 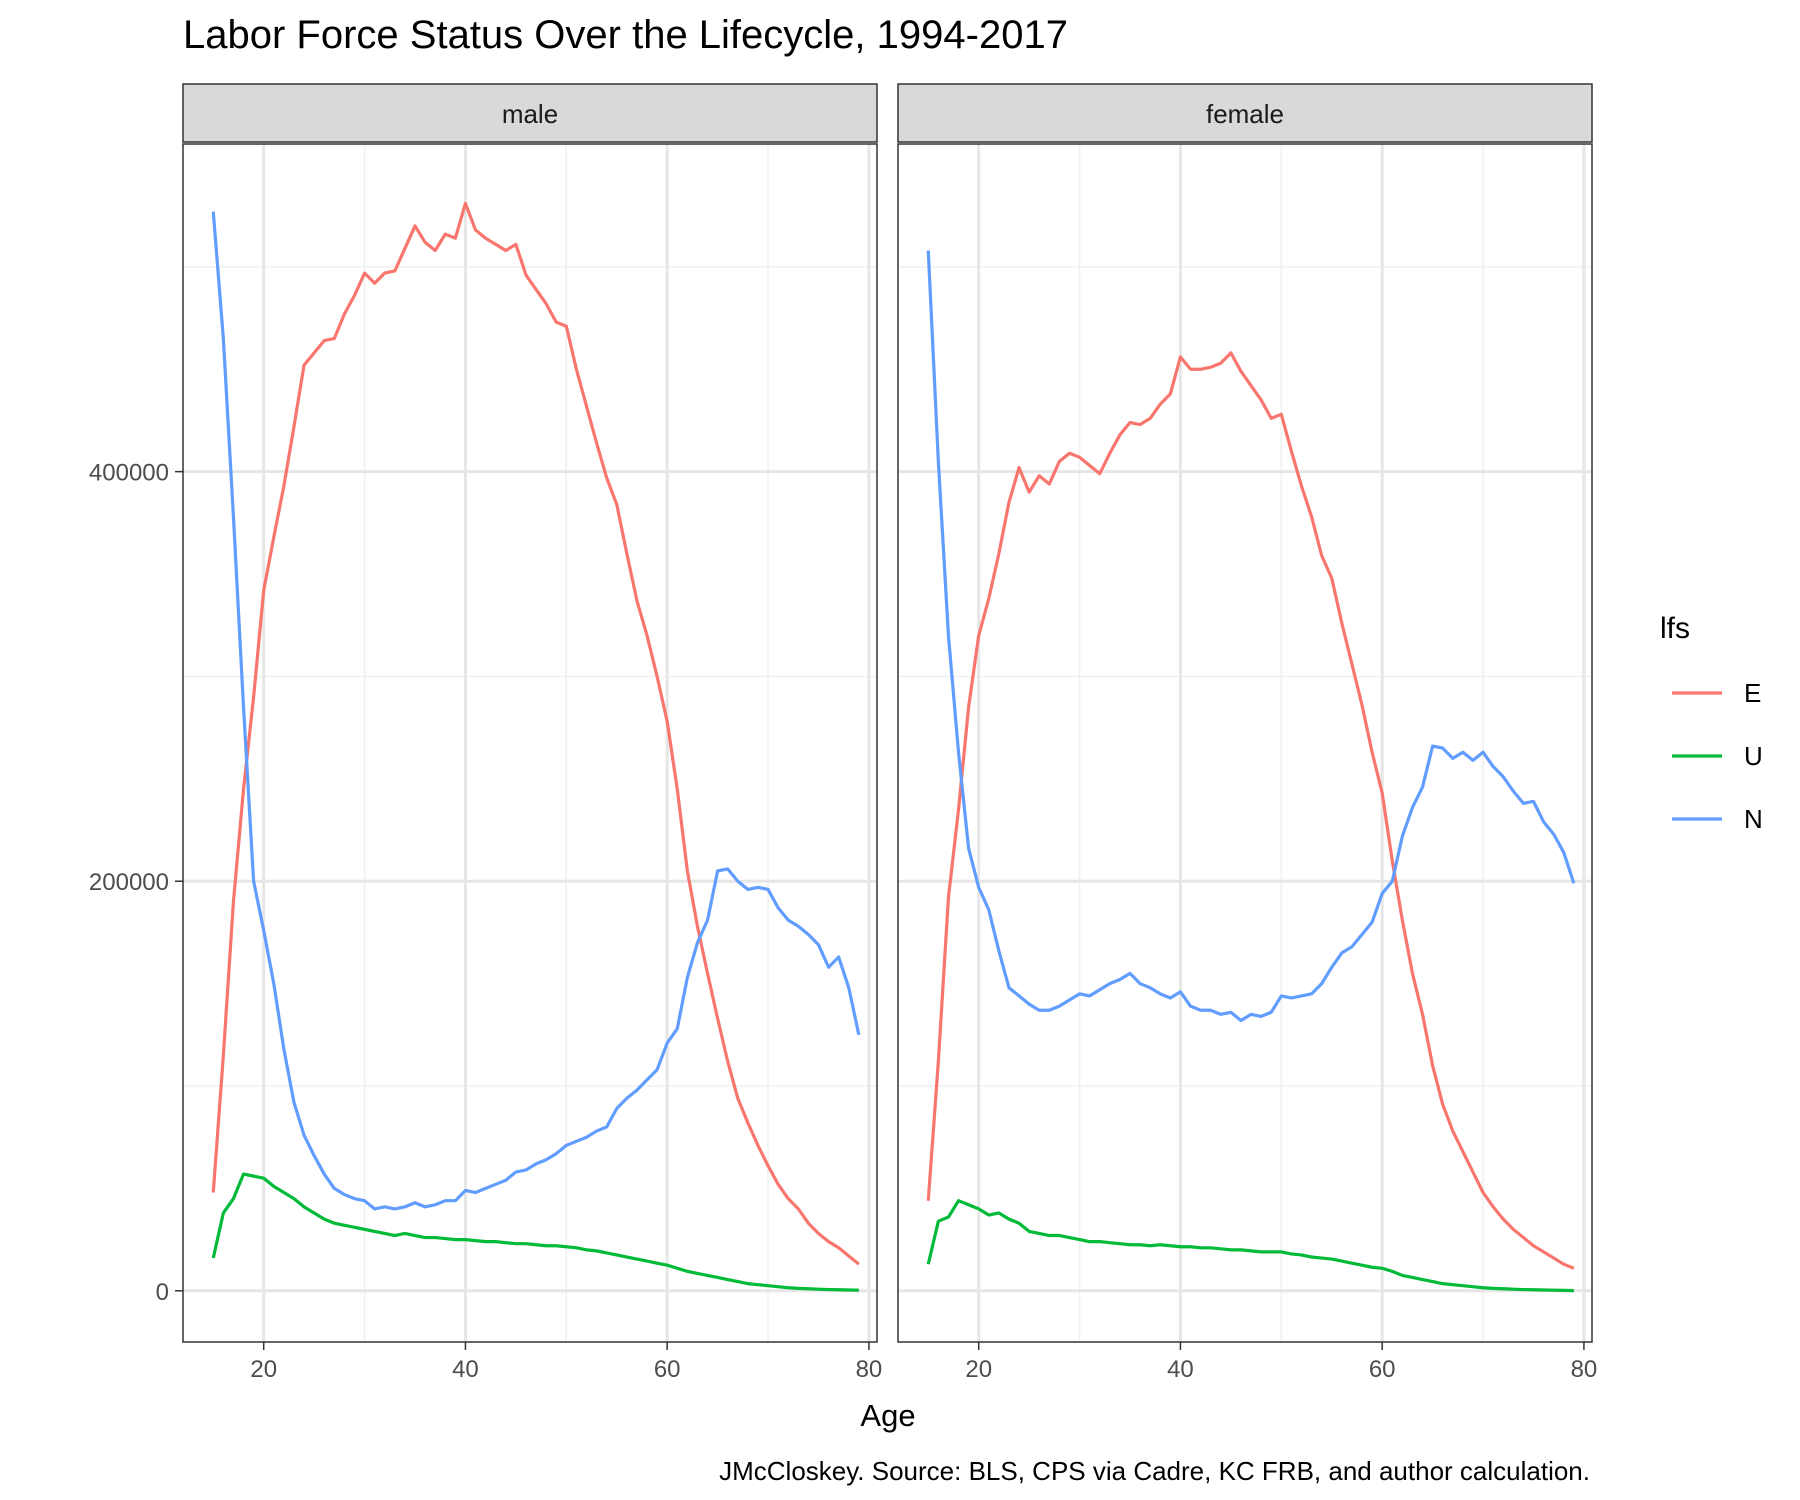 I want to click on legend-title: lfs, so click(x=1675, y=628).